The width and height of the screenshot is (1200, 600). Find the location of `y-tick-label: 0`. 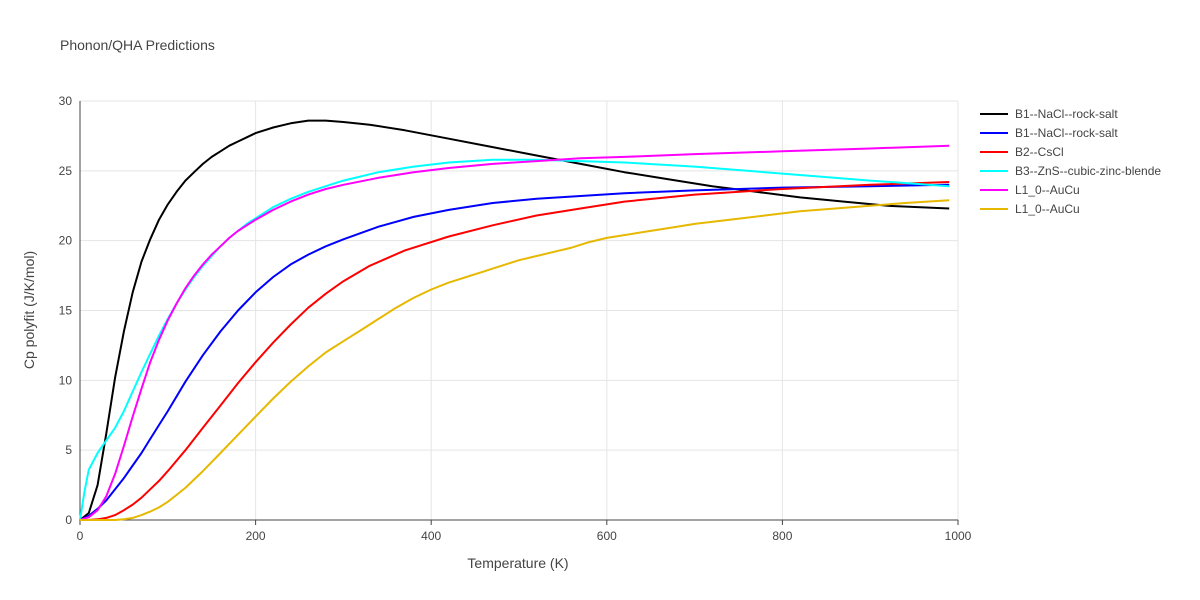

y-tick-label: 0 is located at coordinates (68, 520).